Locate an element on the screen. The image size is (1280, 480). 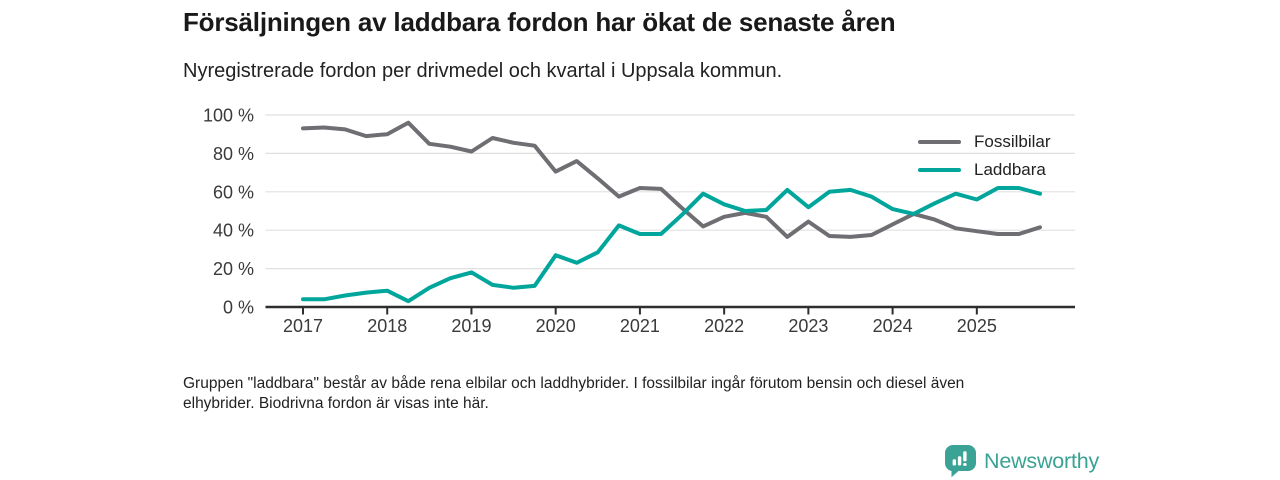
y-axis-tick-label: 80 % is located at coordinates (233, 154).